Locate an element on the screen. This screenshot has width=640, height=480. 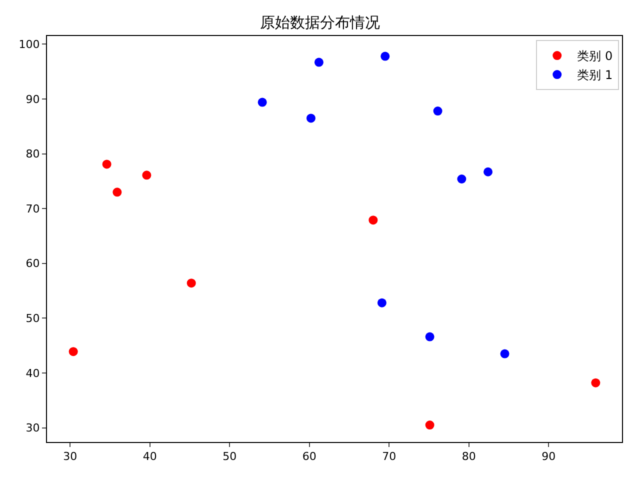
x-tick-label: 50 is located at coordinates (229, 457).